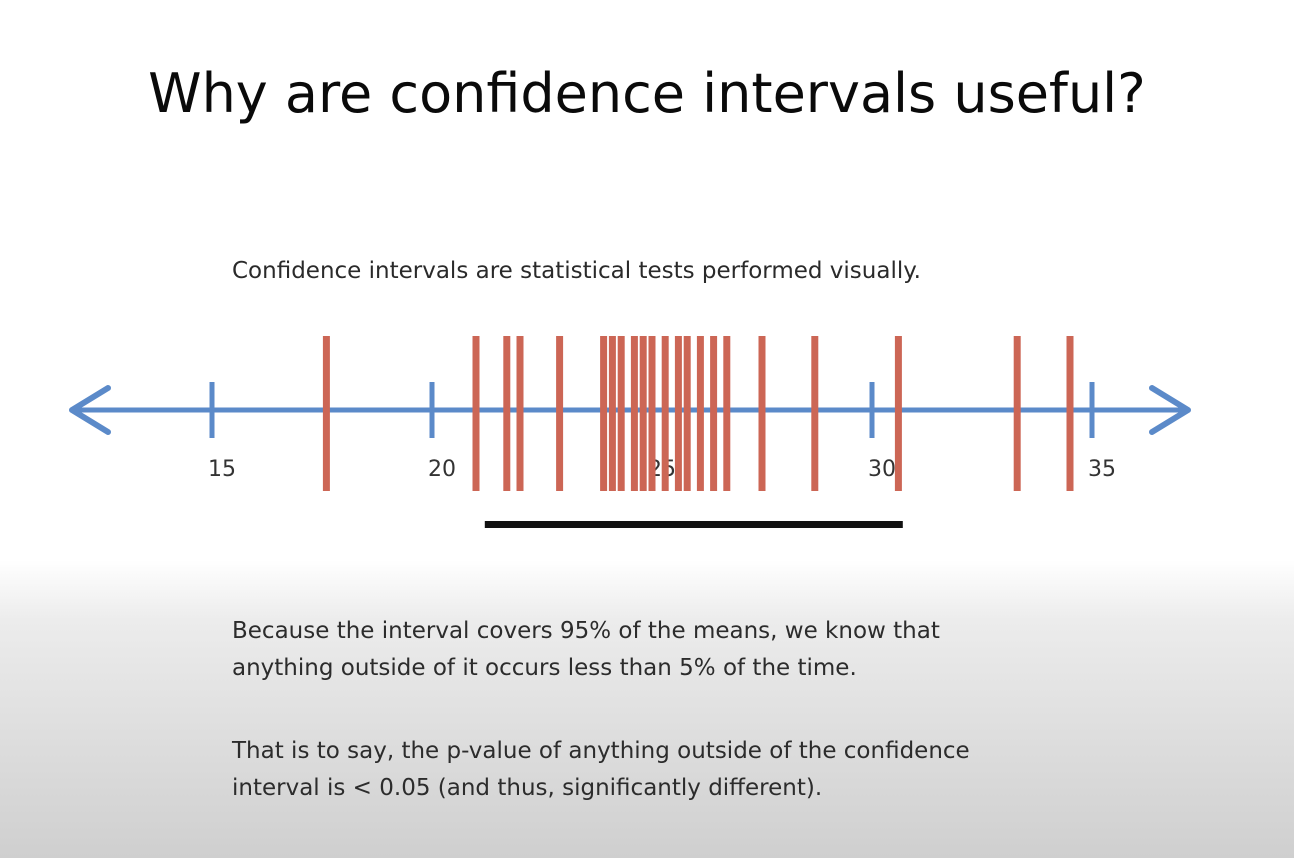 Image resolution: width=1294 pixels, height=858 pixels. I want to click on tick-labels: 1520253035, so click(662, 469).